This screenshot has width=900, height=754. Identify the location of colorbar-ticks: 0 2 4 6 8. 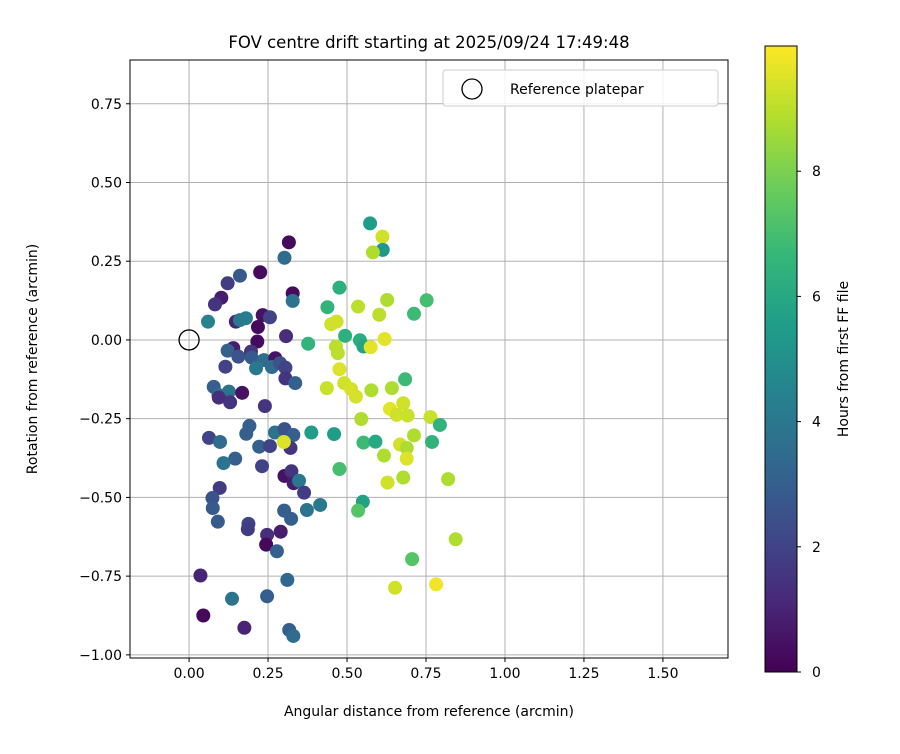
(809, 422).